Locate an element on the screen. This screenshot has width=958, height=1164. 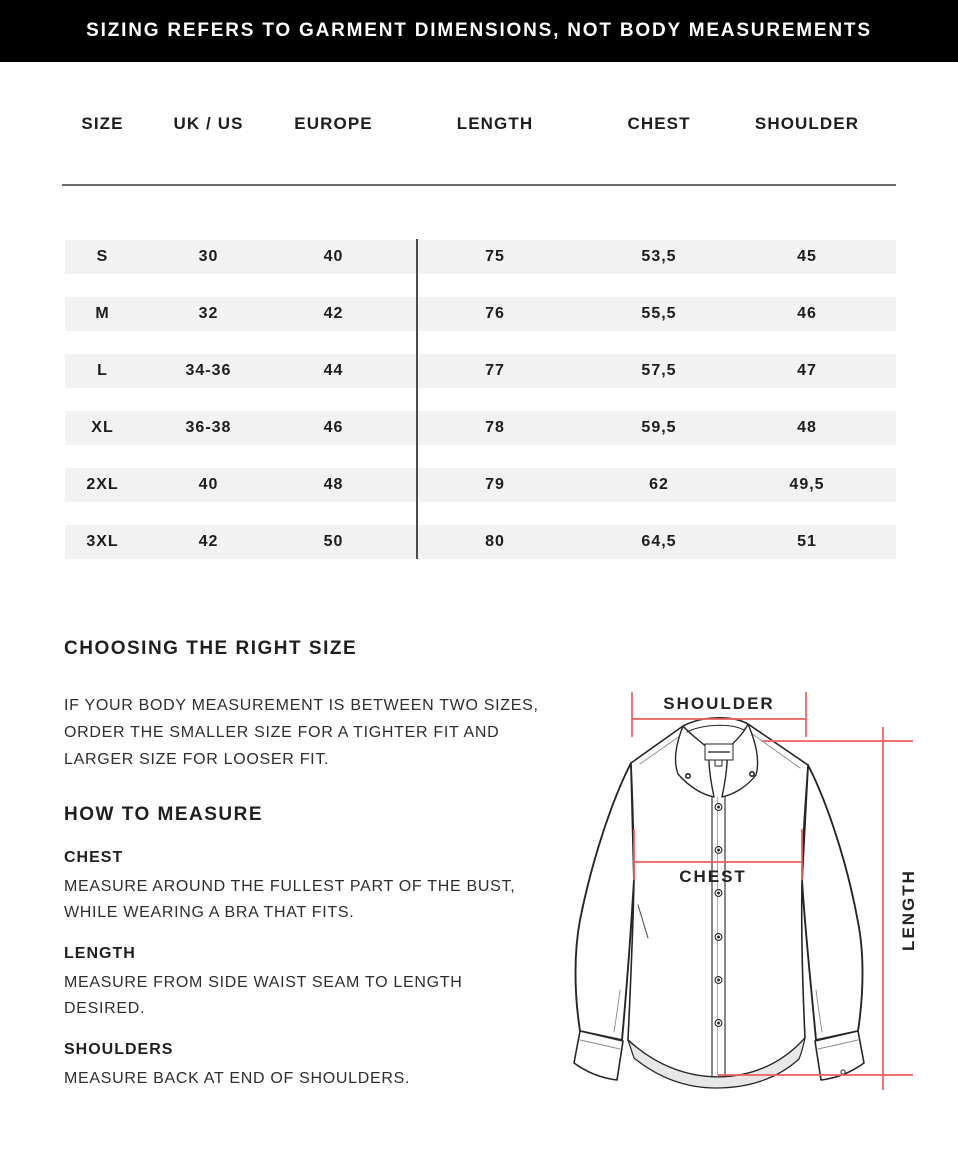
col-header-chest: CHEST is located at coordinates (659, 123).